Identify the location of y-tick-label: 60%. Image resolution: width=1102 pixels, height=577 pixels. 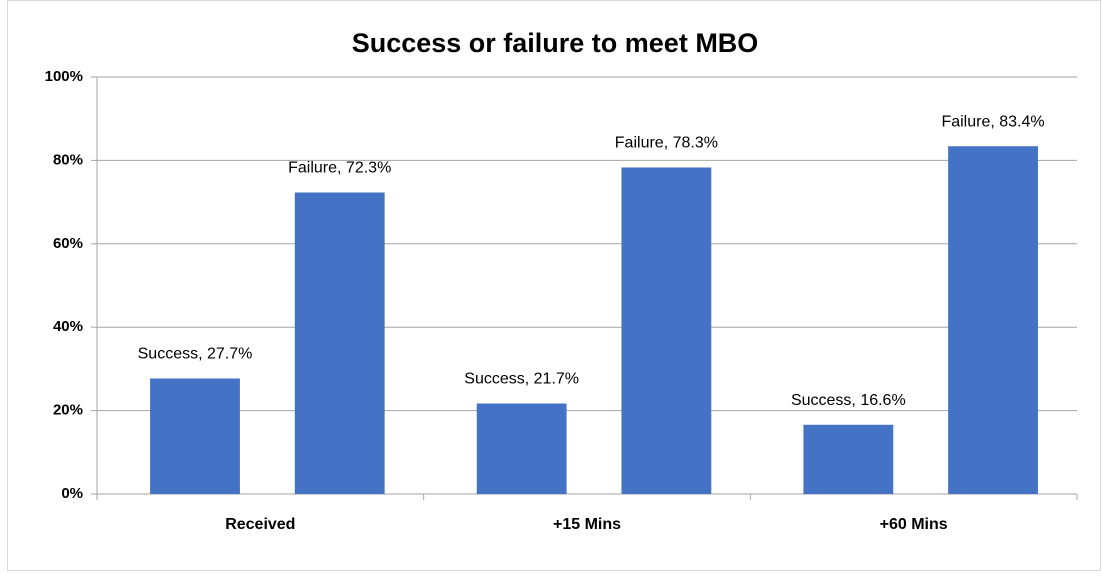
(68, 243).